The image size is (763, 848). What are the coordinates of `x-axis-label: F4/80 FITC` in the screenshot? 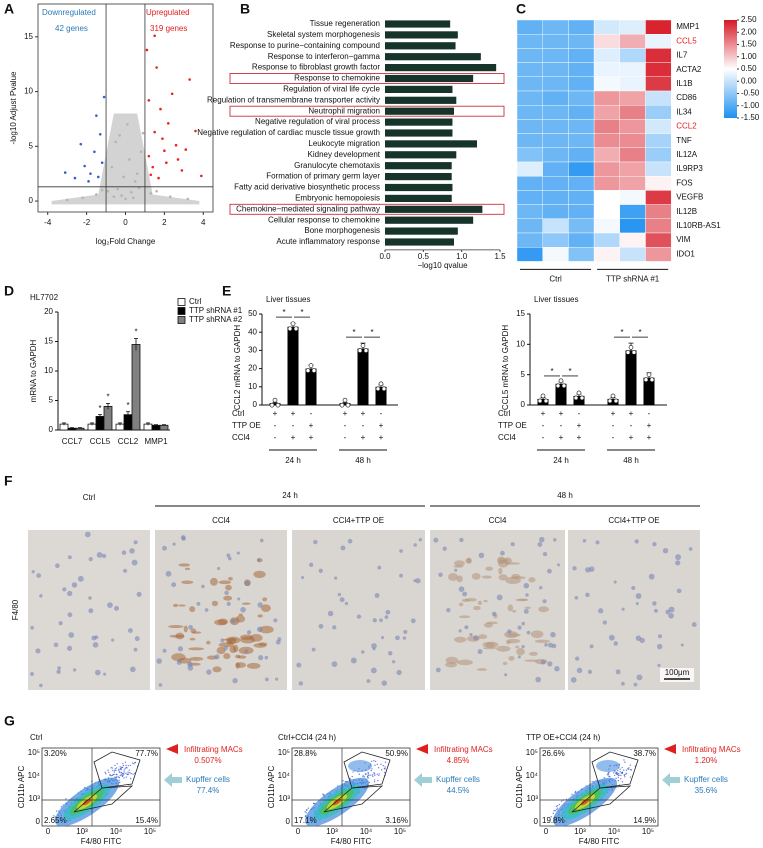 It's located at (101, 841).